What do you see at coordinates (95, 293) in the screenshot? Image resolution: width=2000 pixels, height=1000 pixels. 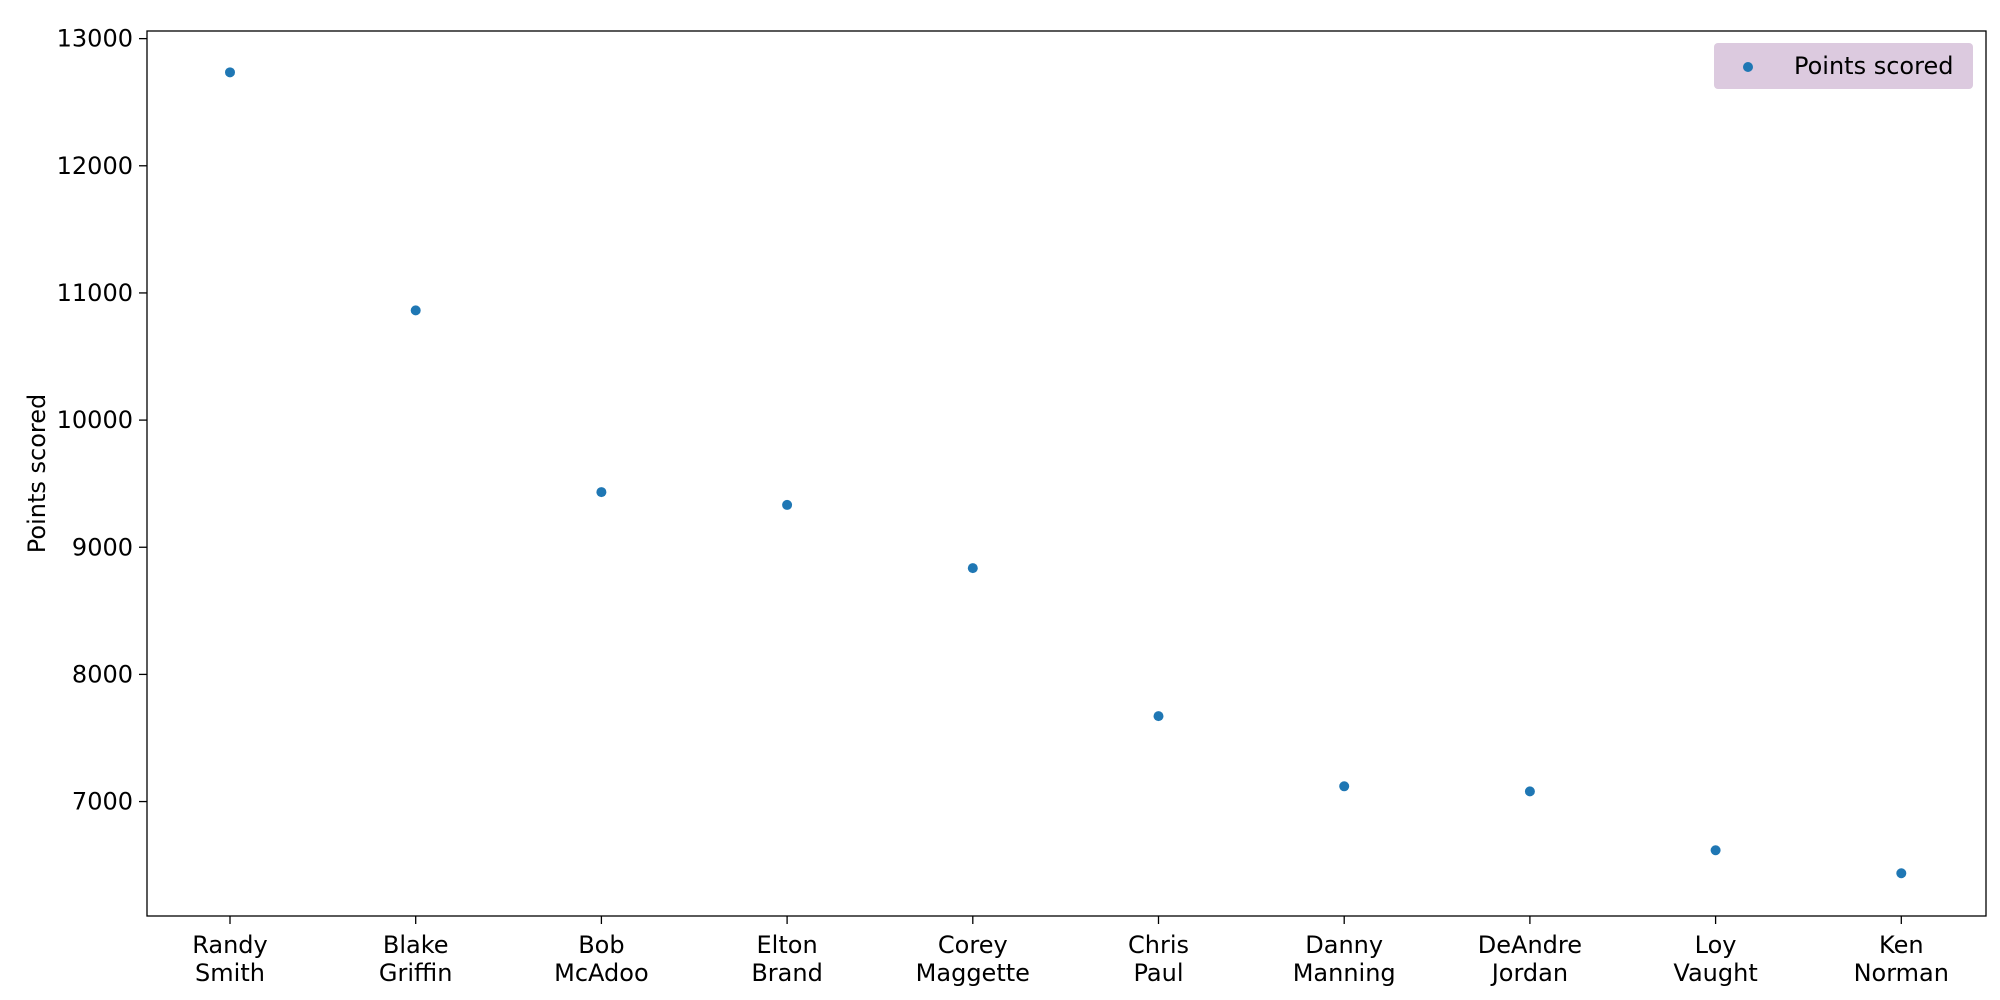 I see `y-tick-label: 11000` at bounding box center [95, 293].